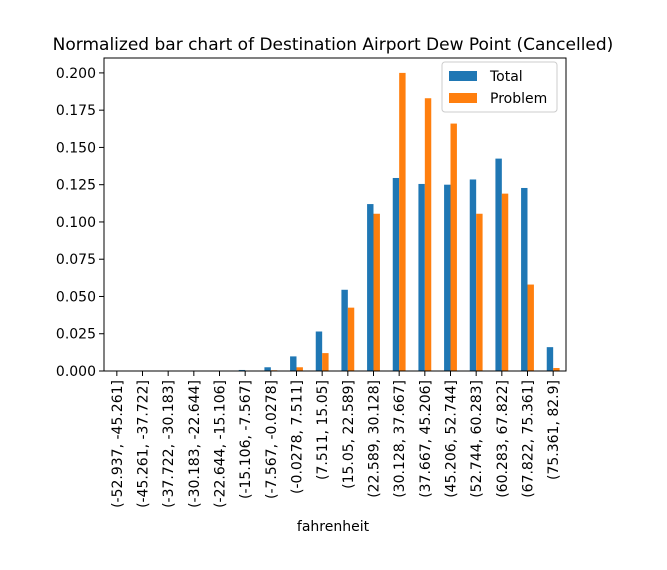 This screenshot has height=570, width=667. What do you see at coordinates (499, 87) in the screenshot?
I see `legend: Total Problem` at bounding box center [499, 87].